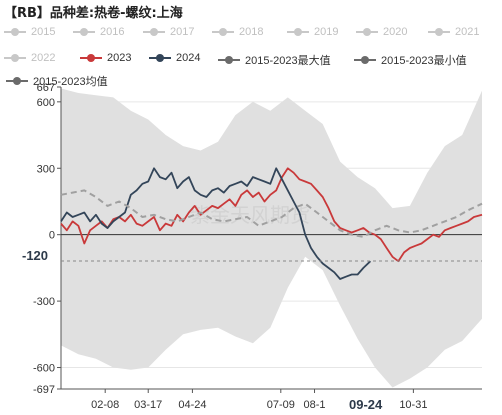 This screenshot has width=502, height=415. Describe the element at coordinates (29, 58) in the screenshot. I see `legend-item-2022: 2022` at that location.